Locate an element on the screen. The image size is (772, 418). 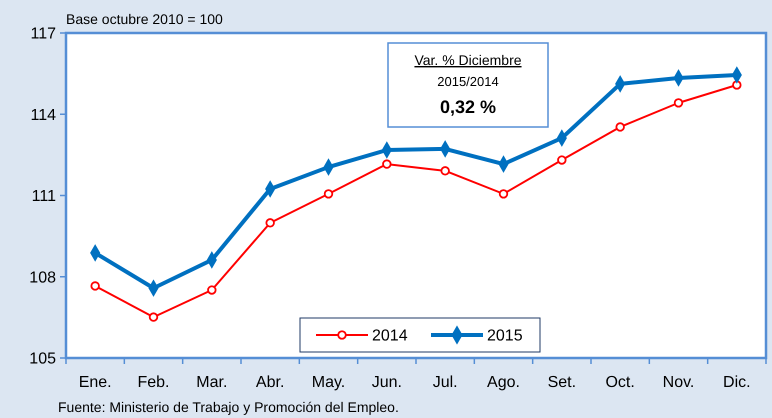
chart-subtitle: Base octubre 2010 = 100 is located at coordinates (145, 19).